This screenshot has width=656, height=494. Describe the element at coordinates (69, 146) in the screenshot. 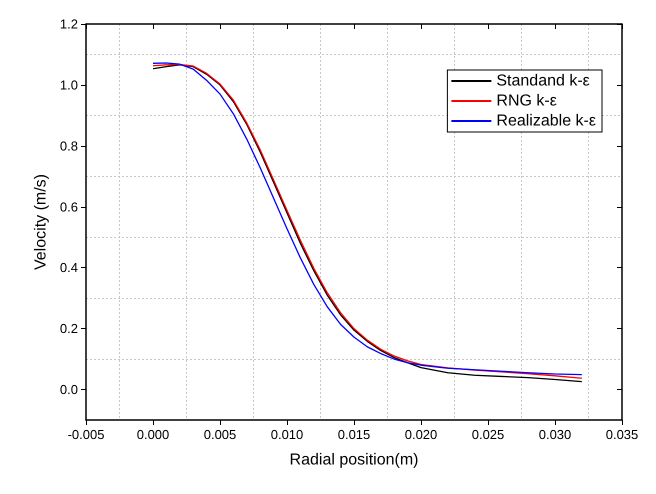

I see `y-tick-label: 0.8` at that location.